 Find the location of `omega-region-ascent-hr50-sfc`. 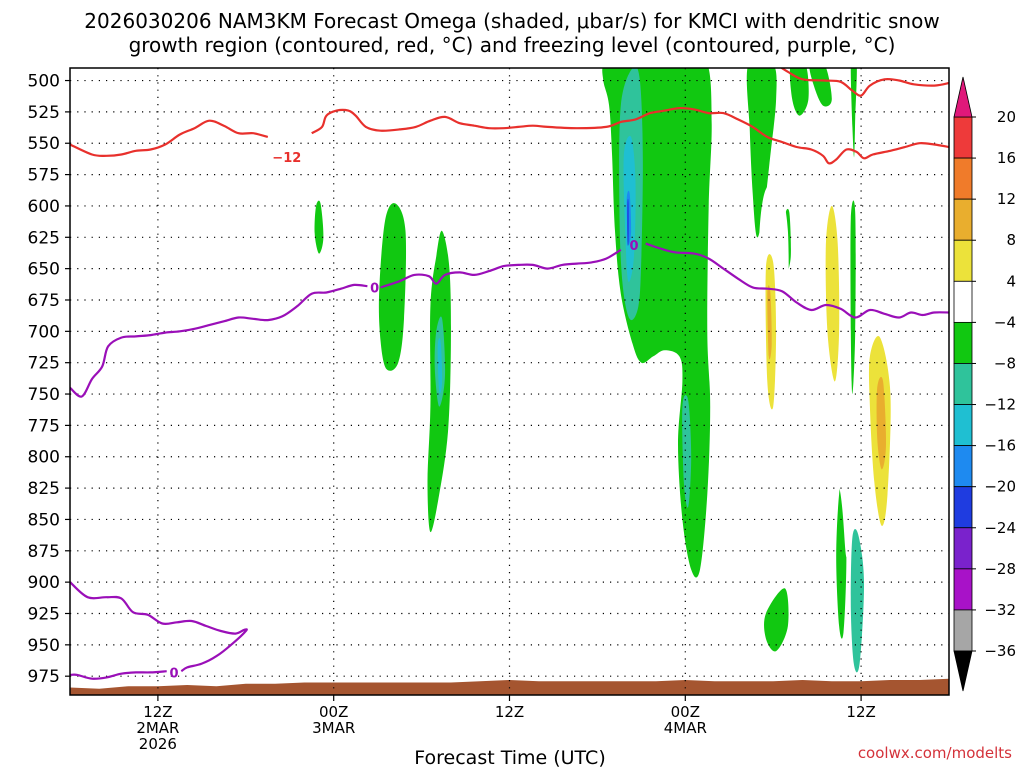

omega-region-ascent-hr50-sfc is located at coordinates (776, 620).